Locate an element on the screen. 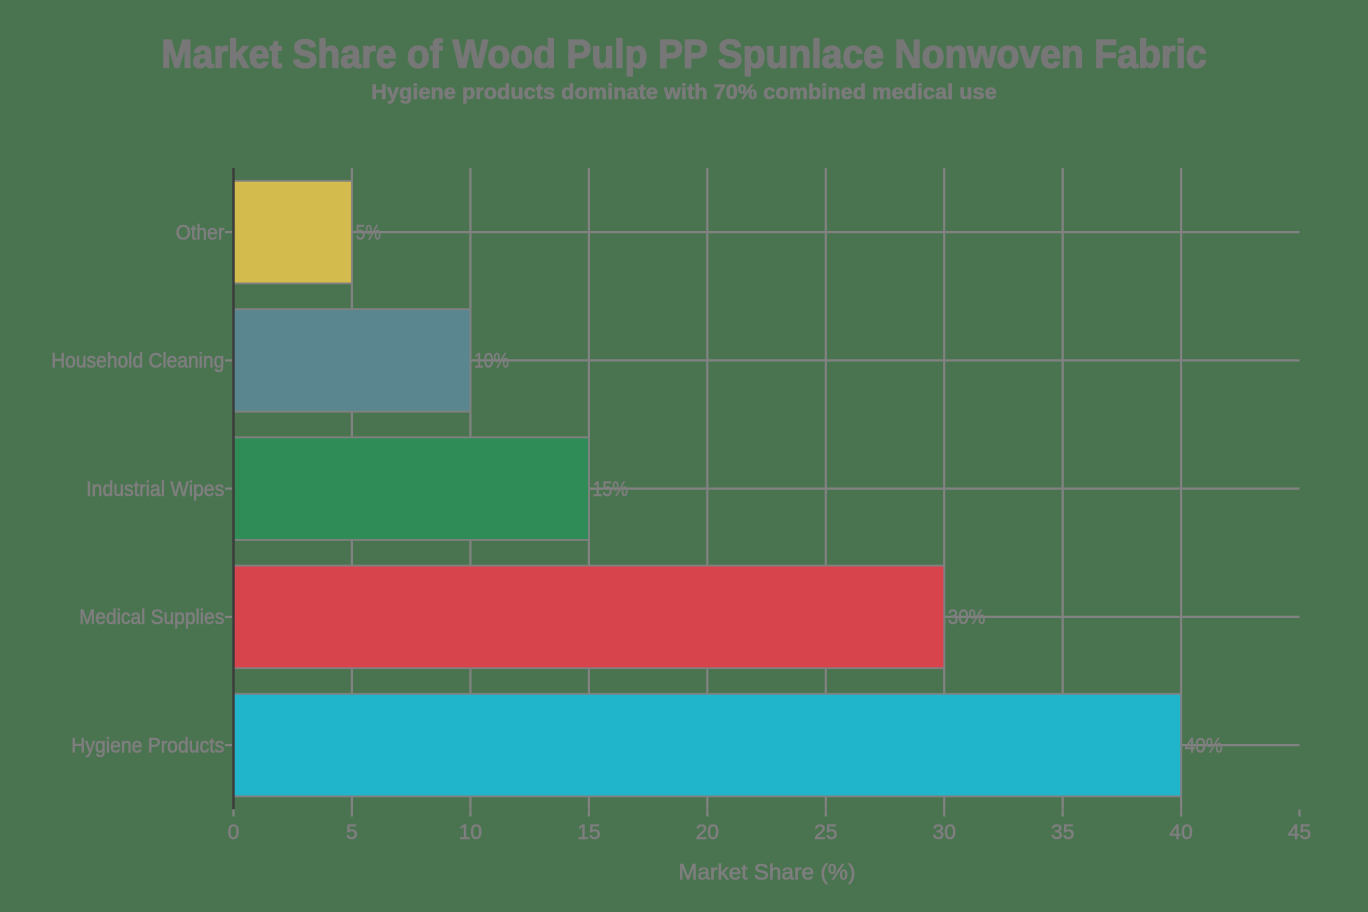 The height and width of the screenshot is (912, 1368). svg-text: 5 is located at coordinates (352, 832).